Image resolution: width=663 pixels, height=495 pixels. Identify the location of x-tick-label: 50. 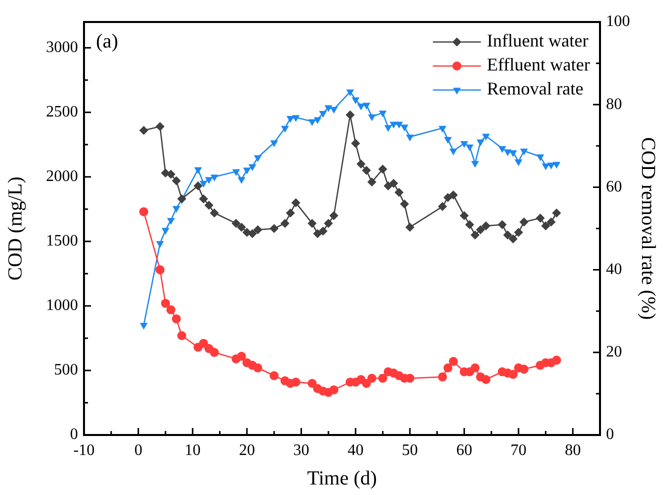
(410, 450).